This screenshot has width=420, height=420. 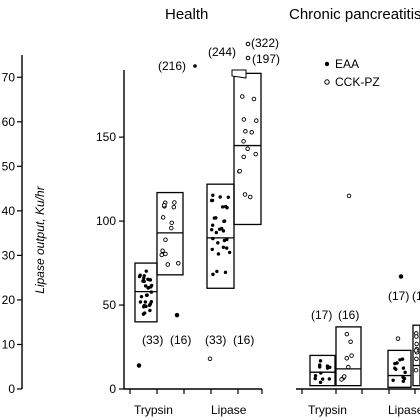 I want to click on outer-y-tick-label: 0, so click(x=11, y=389).